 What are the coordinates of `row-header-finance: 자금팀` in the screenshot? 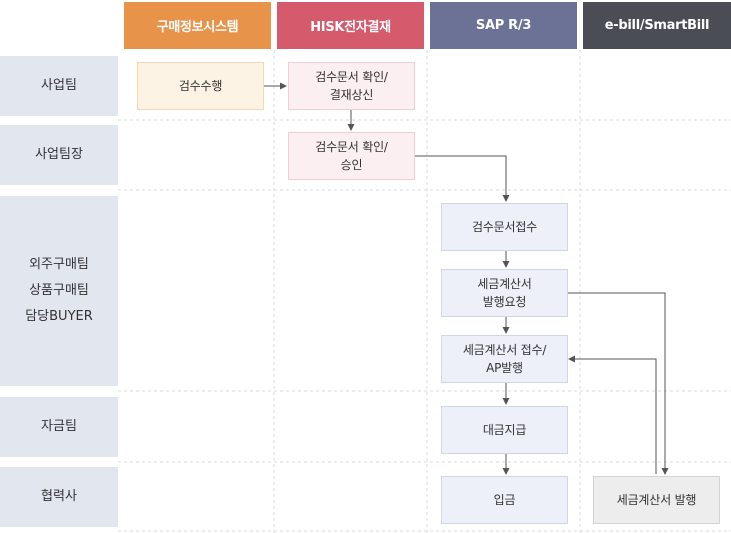 It's located at (59, 427).